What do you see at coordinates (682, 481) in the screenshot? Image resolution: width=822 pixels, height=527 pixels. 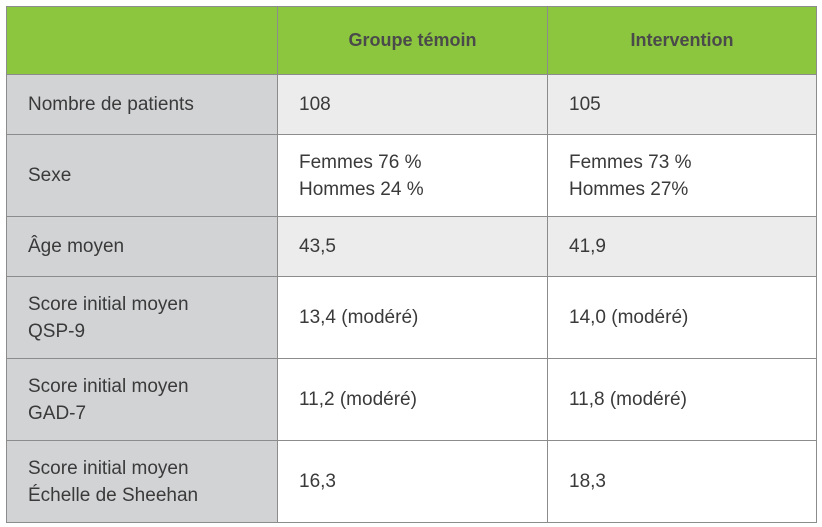 I see `intervention-value: 18,3` at bounding box center [682, 481].